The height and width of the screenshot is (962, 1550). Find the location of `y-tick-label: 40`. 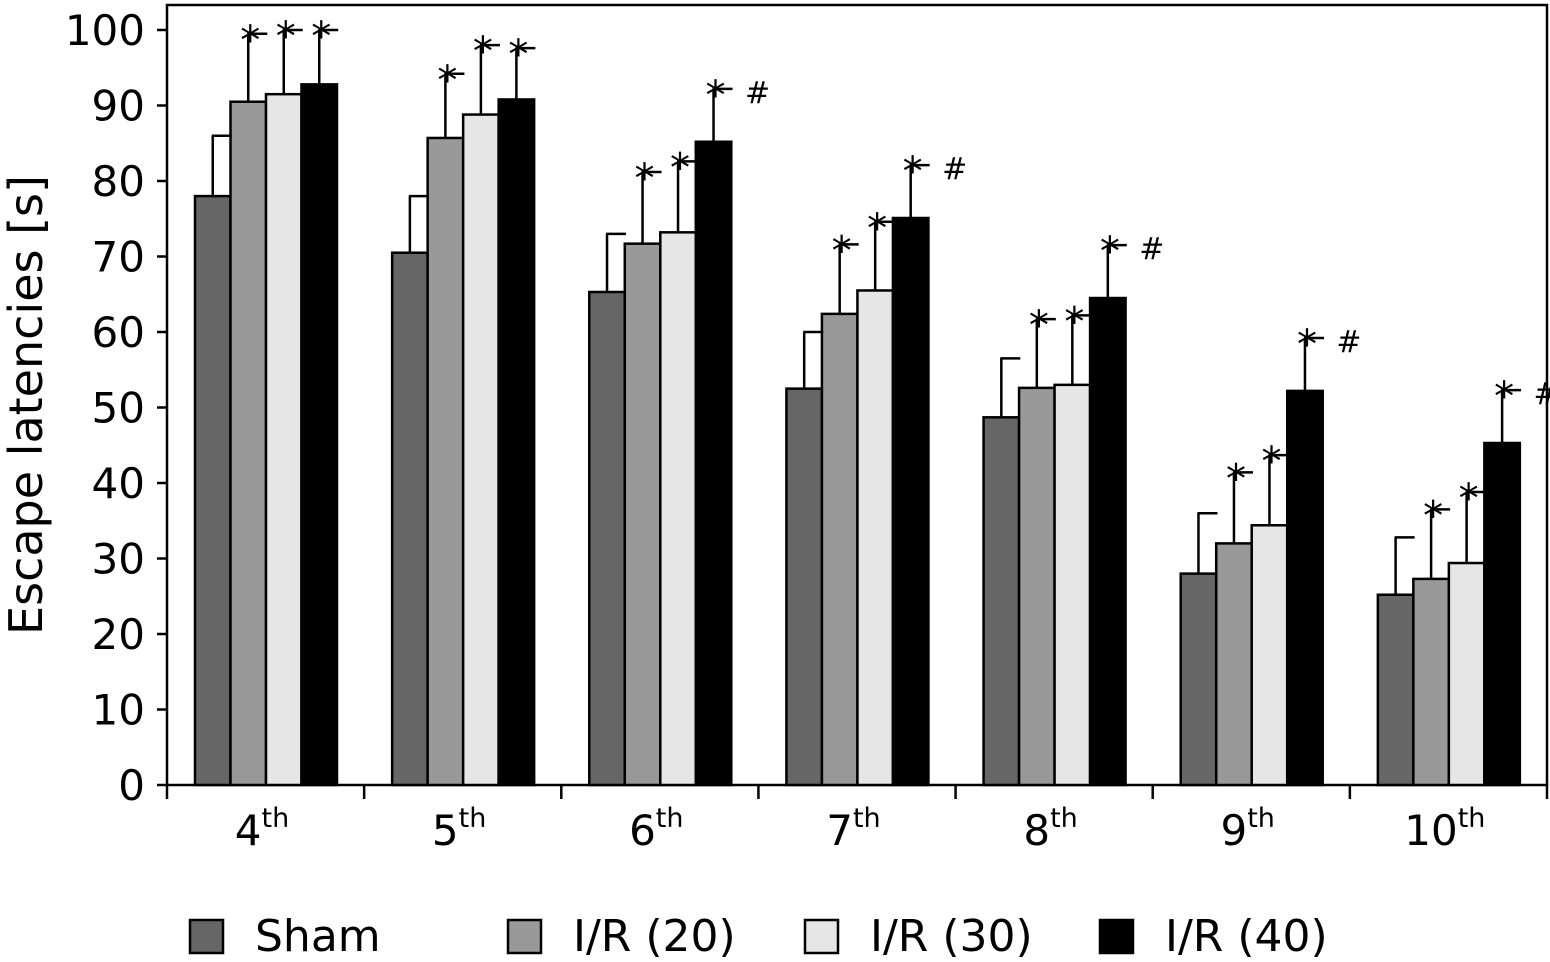

y-tick-label: 40 is located at coordinates (118, 483).